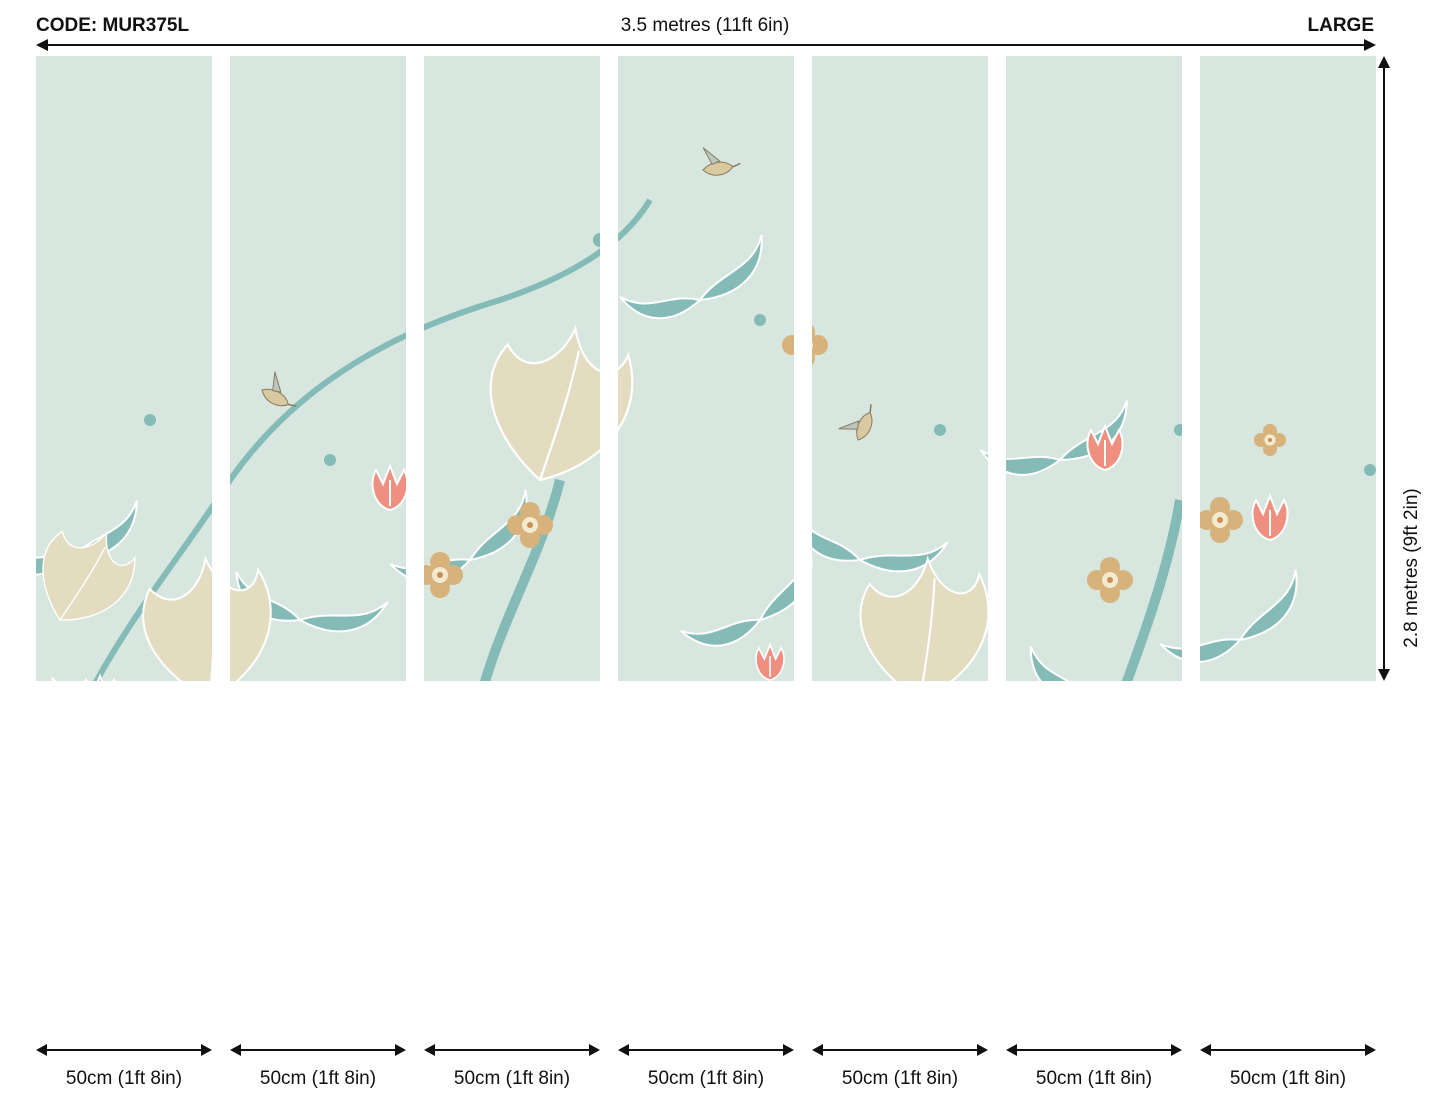 The width and height of the screenshot is (1445, 1114). What do you see at coordinates (900, 1078) in the screenshot?
I see `panel-5-width-label: 50cm (1ft 8in)` at bounding box center [900, 1078].